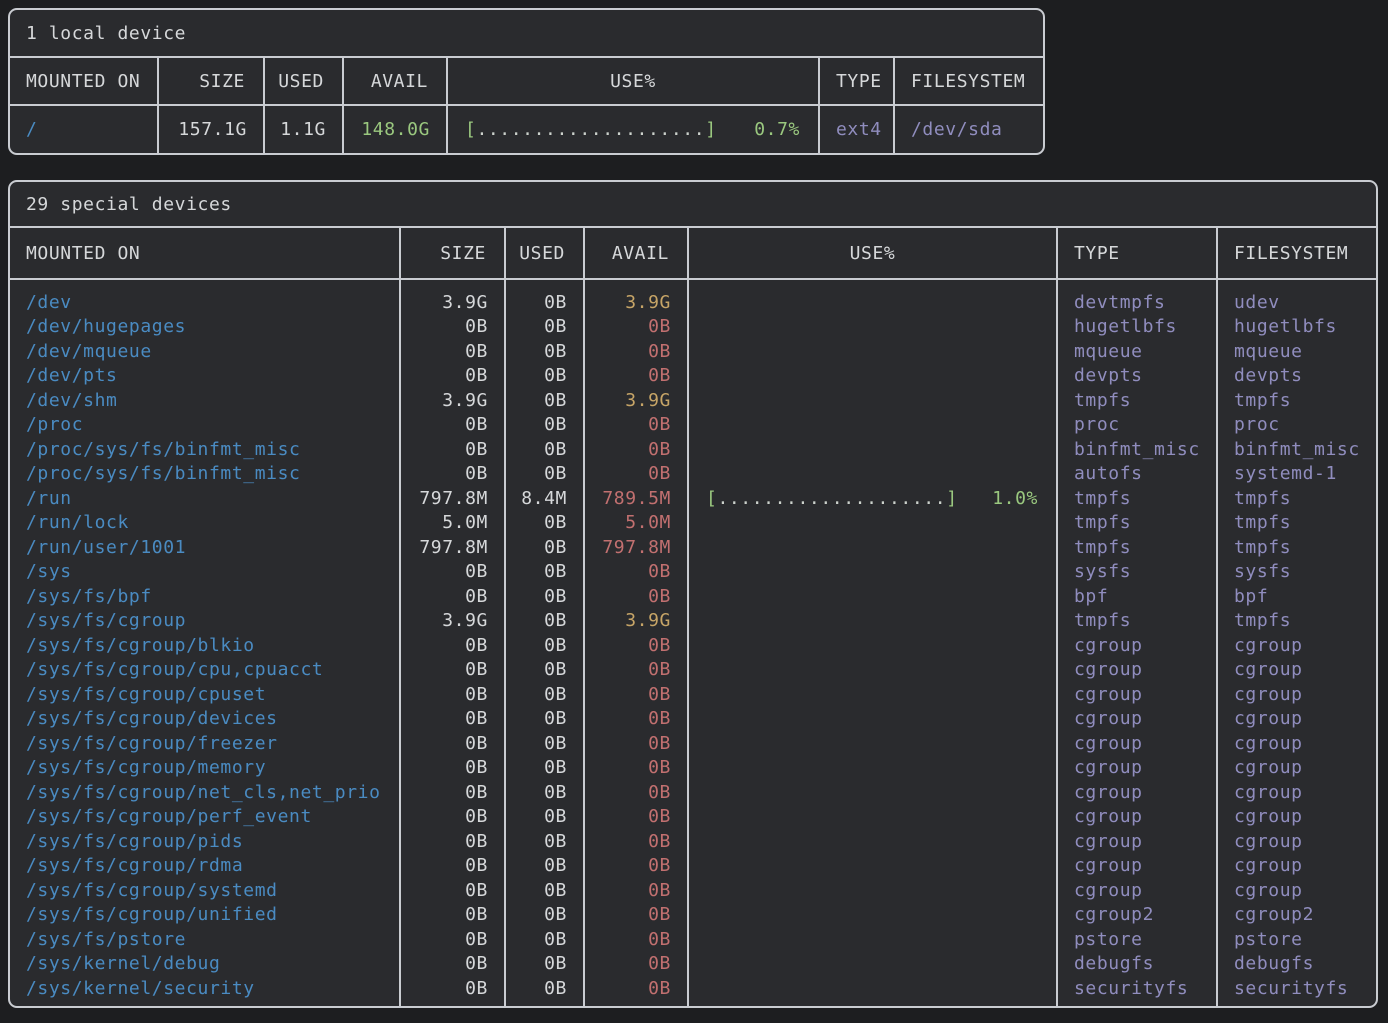 Image resolution: width=1388 pixels, height=1023 pixels. Describe the element at coordinates (106, 327) in the screenshot. I see `mounted-on-cell: /dev/hugepages` at that location.